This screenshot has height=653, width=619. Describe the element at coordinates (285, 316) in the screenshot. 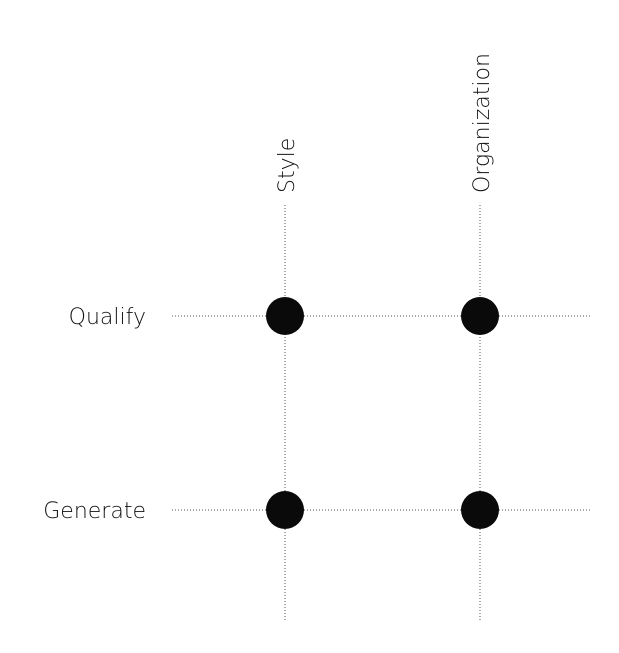

I see `node-qualify-style` at that location.